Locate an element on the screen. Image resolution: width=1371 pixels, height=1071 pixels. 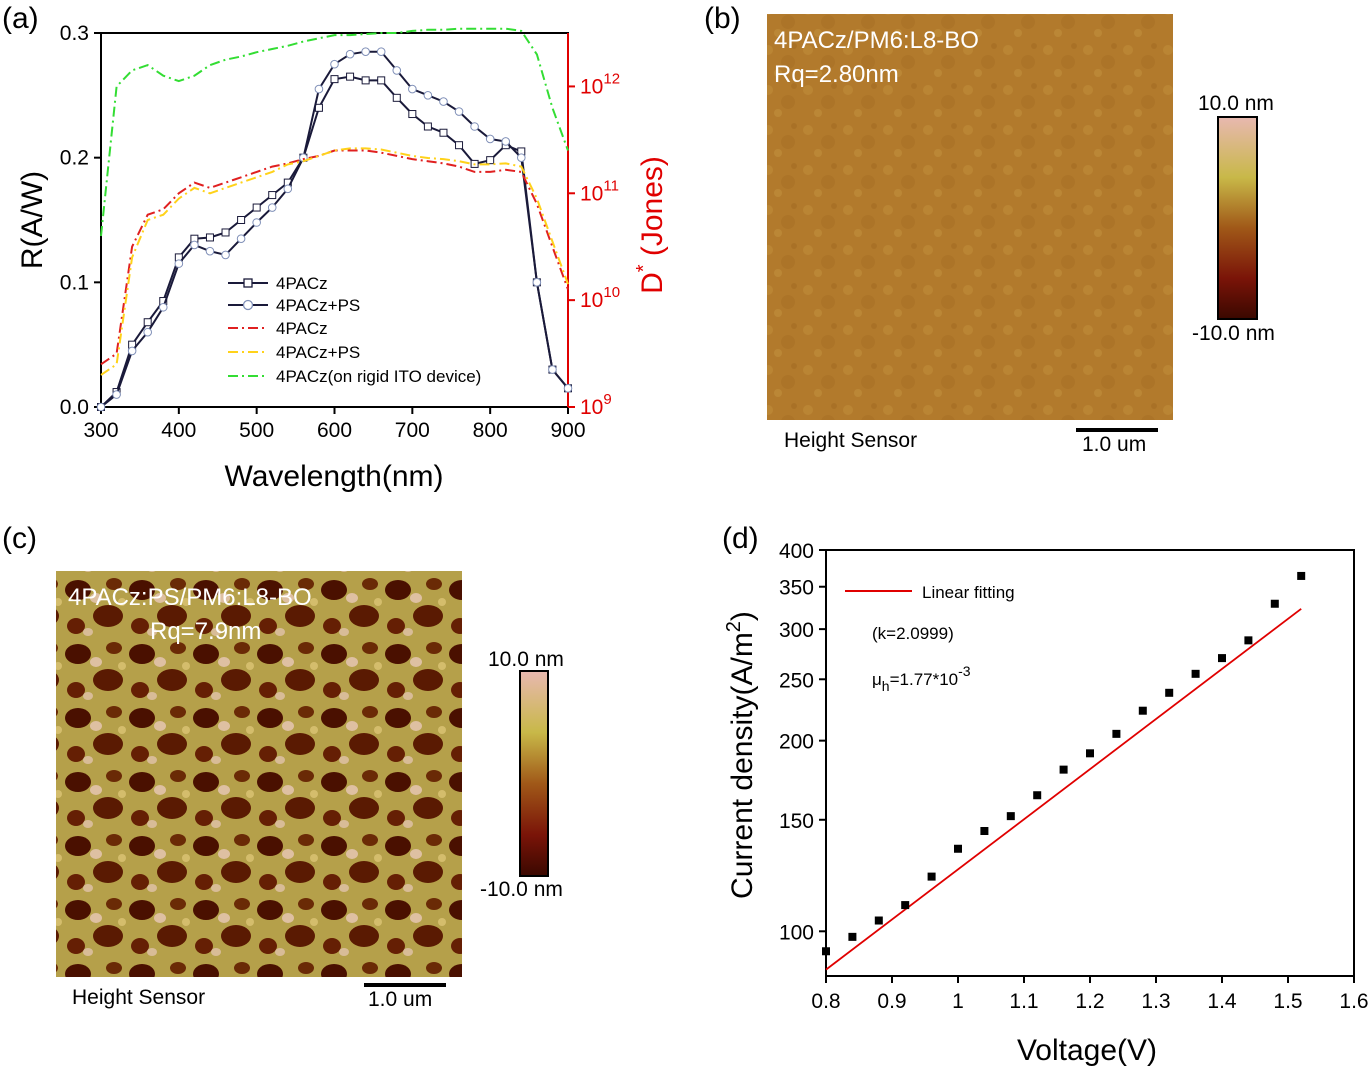
y2-tick-label: 1011 is located at coordinates (599, 191).